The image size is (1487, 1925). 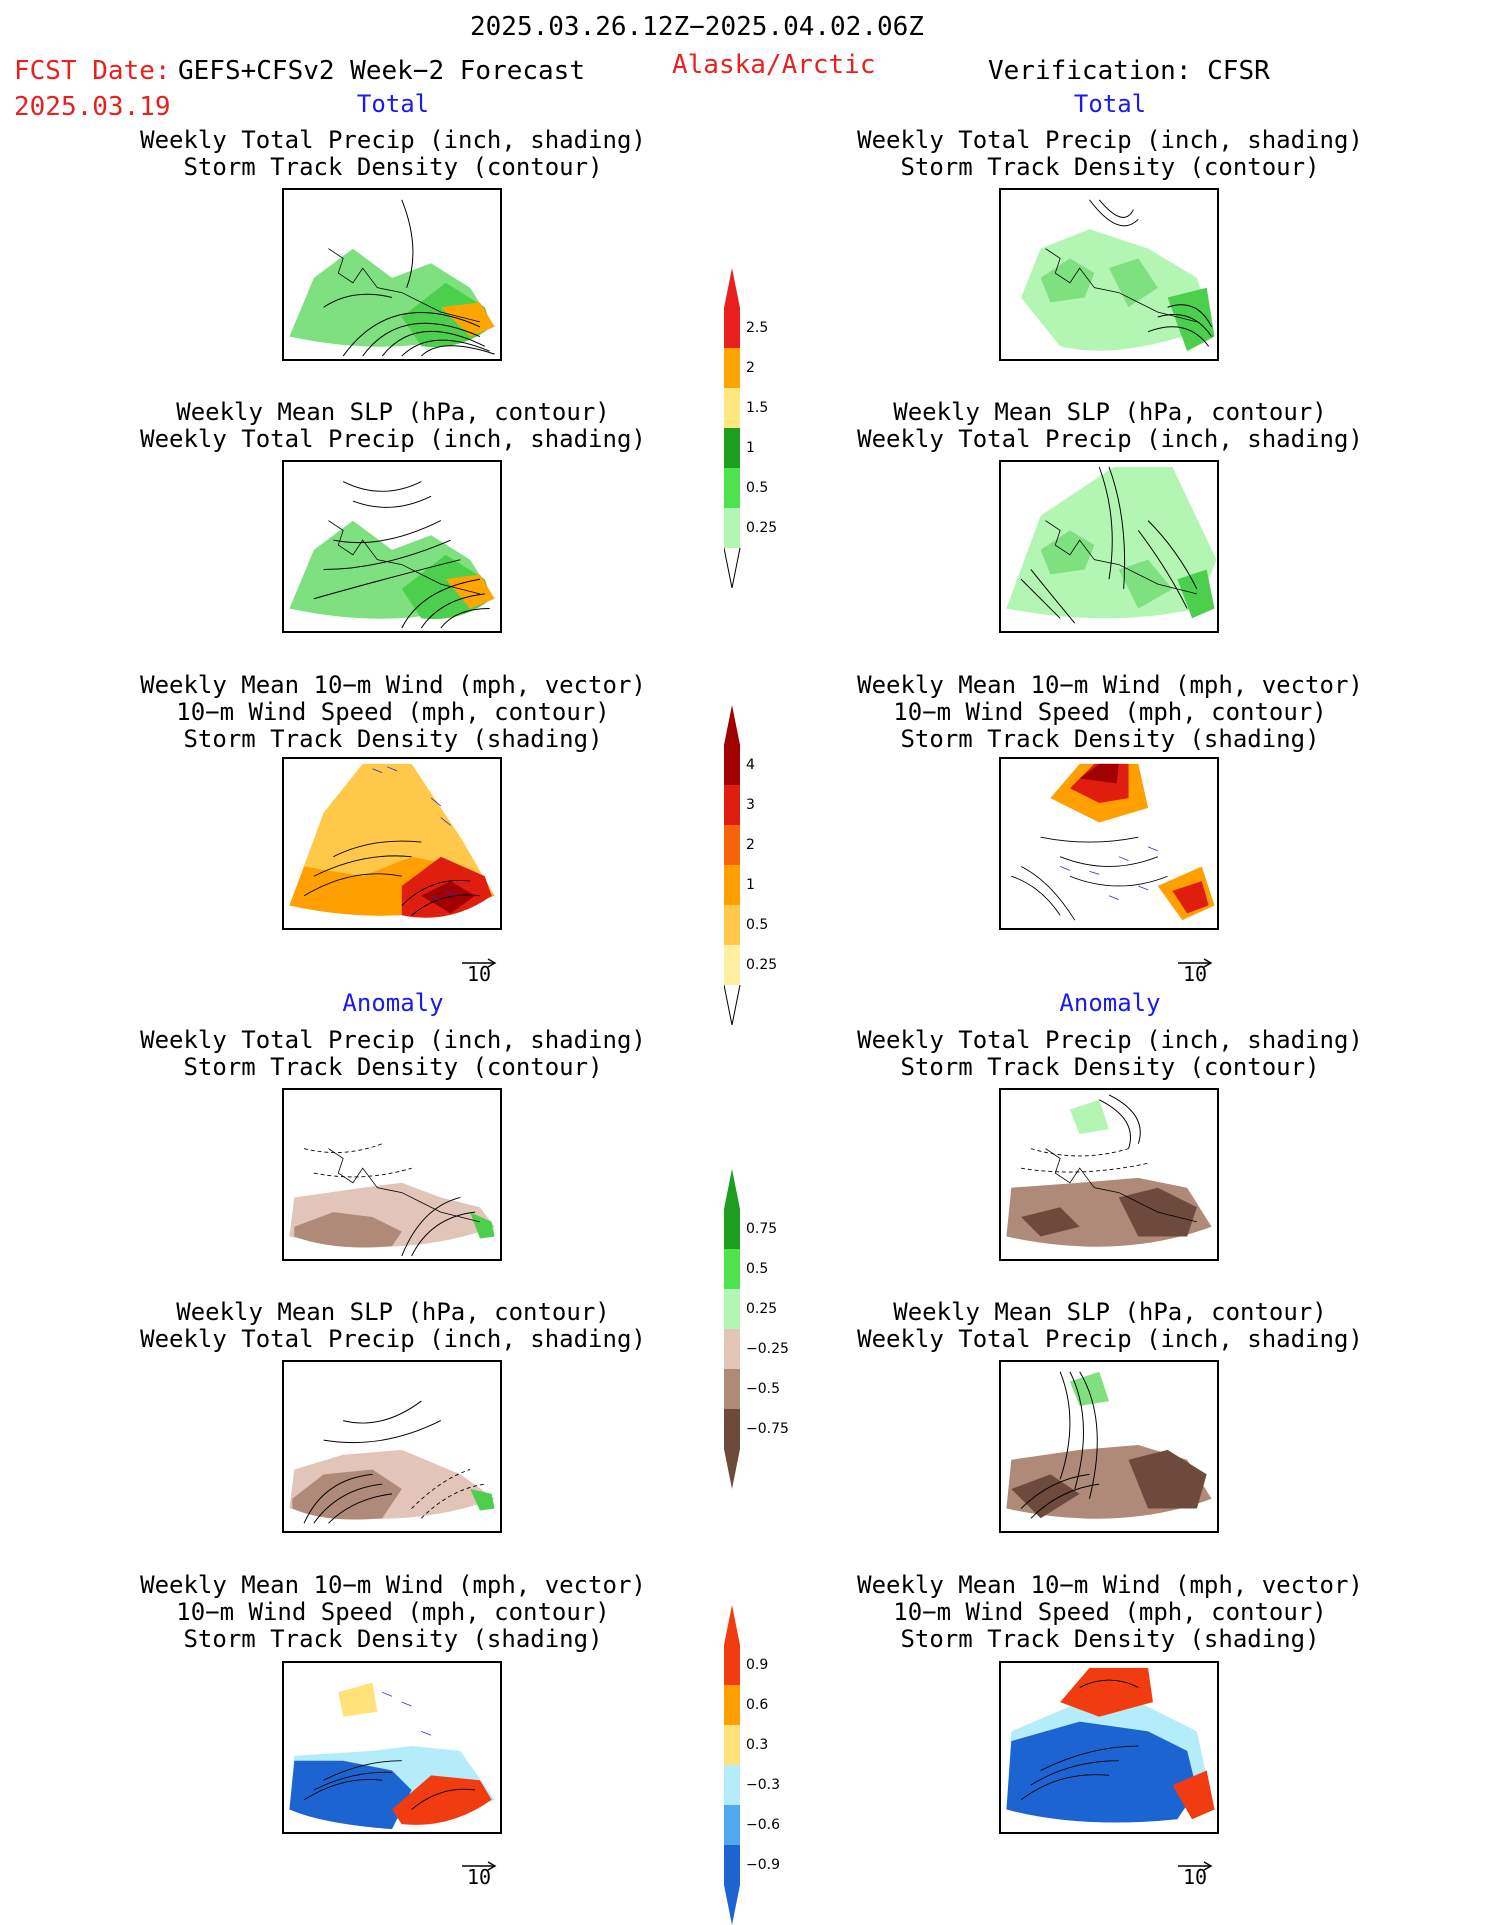 What do you see at coordinates (757, 1705) in the screenshot?
I see `colorbar-tick-label: 0.6` at bounding box center [757, 1705].